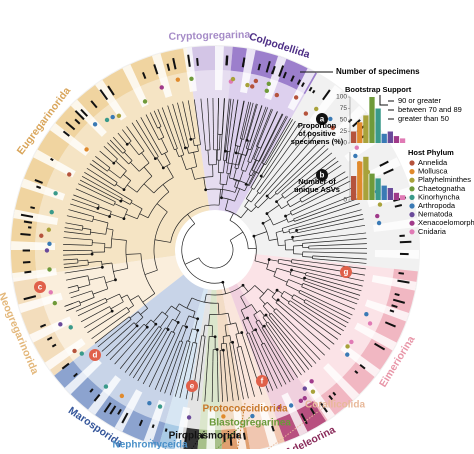  What do you see at coordinates (209, 36) in the screenshot?
I see `clade-label: Cryptogregarina` at bounding box center [209, 36].